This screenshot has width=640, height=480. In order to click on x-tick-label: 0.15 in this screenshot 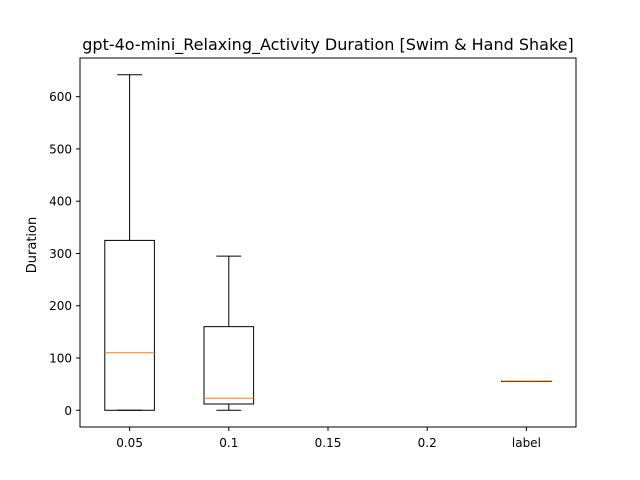, I will do `click(328, 443)`.